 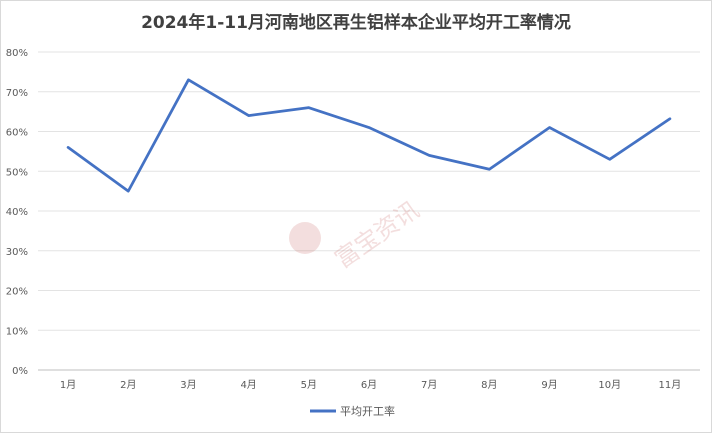 What do you see at coordinates (128, 385) in the screenshot?
I see `x-tick-label: 2月` at bounding box center [128, 385].